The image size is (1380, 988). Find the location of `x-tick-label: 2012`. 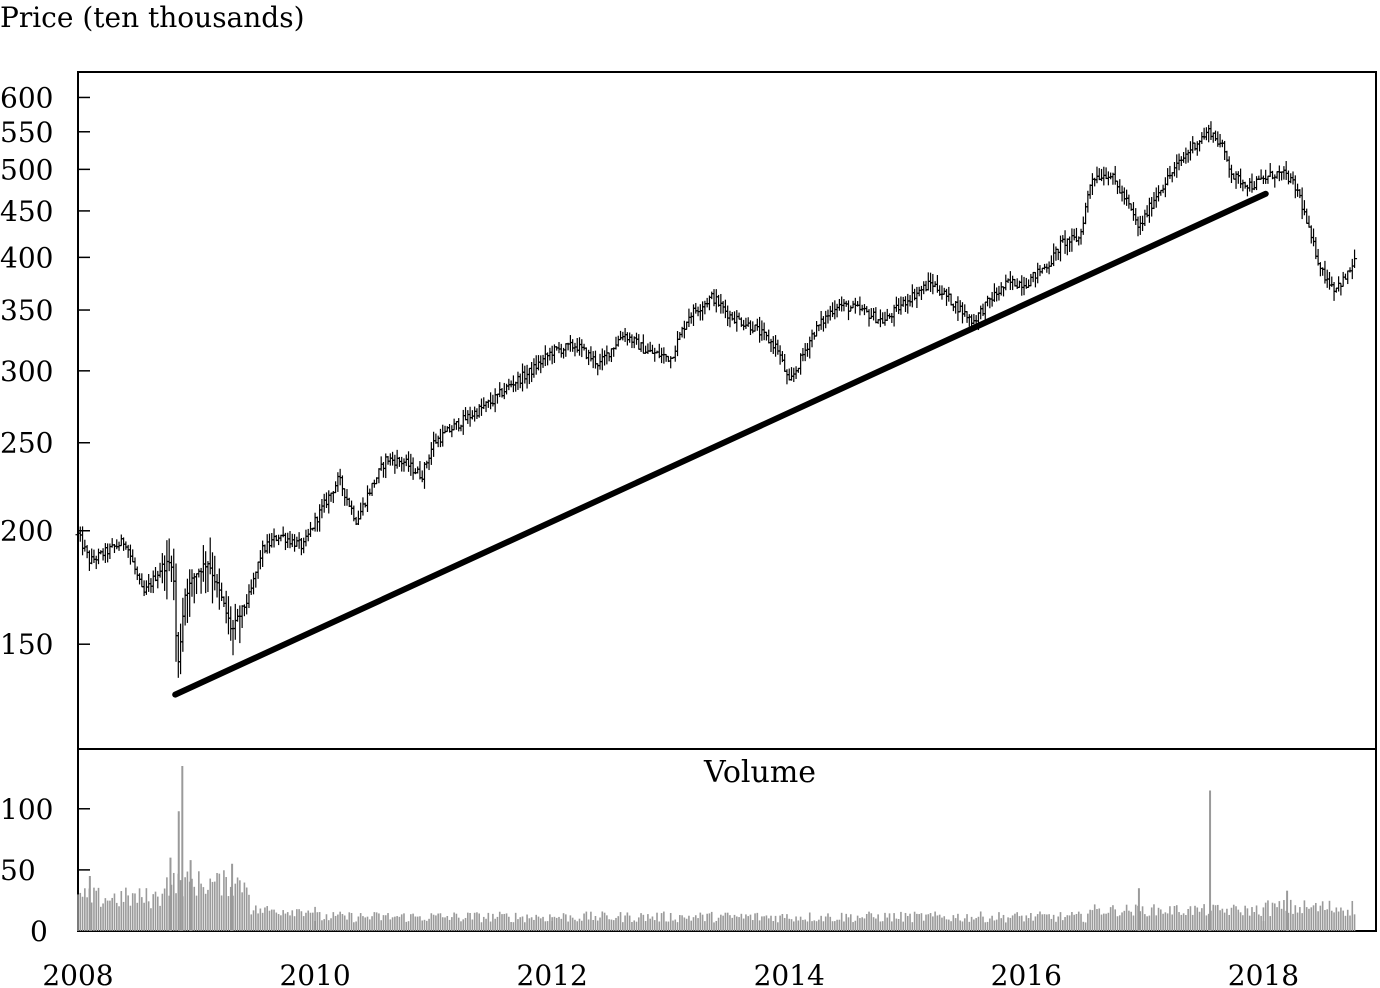

x-tick-label: 2012 is located at coordinates (552, 973).